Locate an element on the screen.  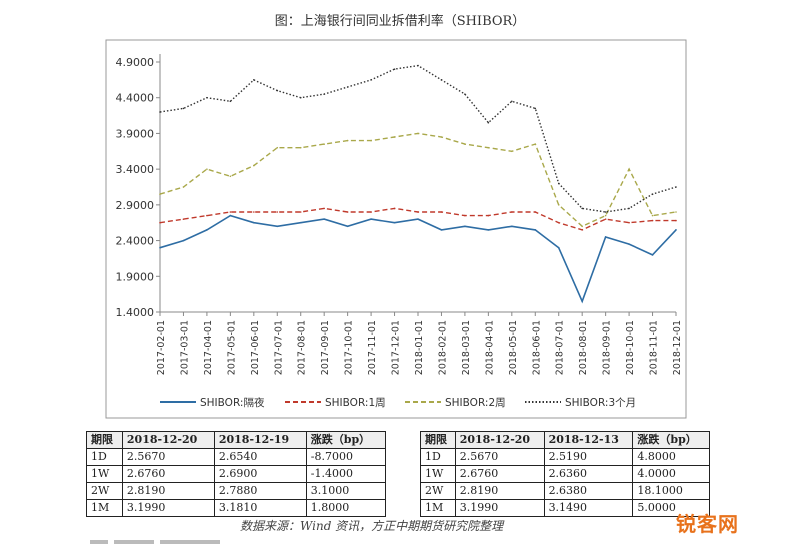
left-table-cell: 1D is located at coordinates (104, 457).